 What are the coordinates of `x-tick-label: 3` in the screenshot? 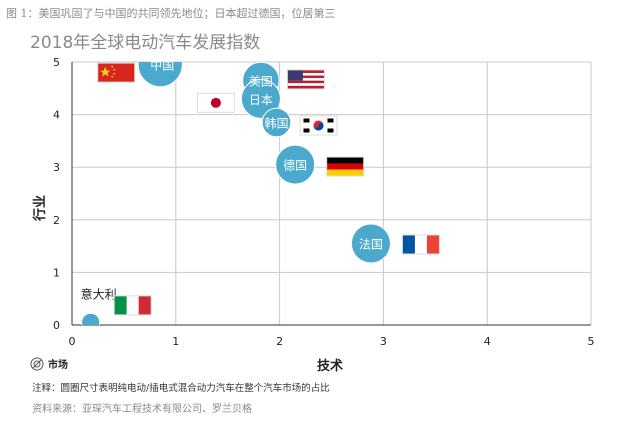 It's located at (383, 341).